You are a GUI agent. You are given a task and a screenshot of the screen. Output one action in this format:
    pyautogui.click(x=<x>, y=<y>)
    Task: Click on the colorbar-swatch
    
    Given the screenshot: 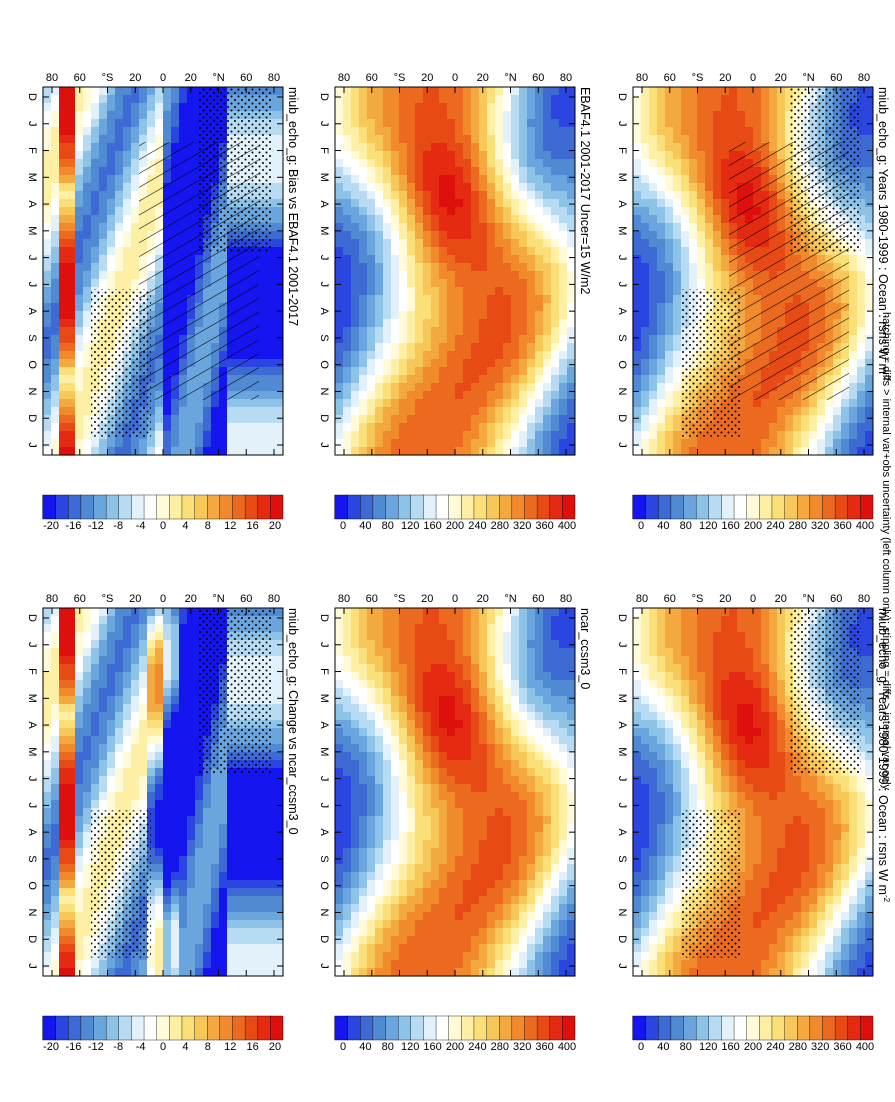 What is the action you would take?
    pyautogui.click(x=652, y=1028)
    